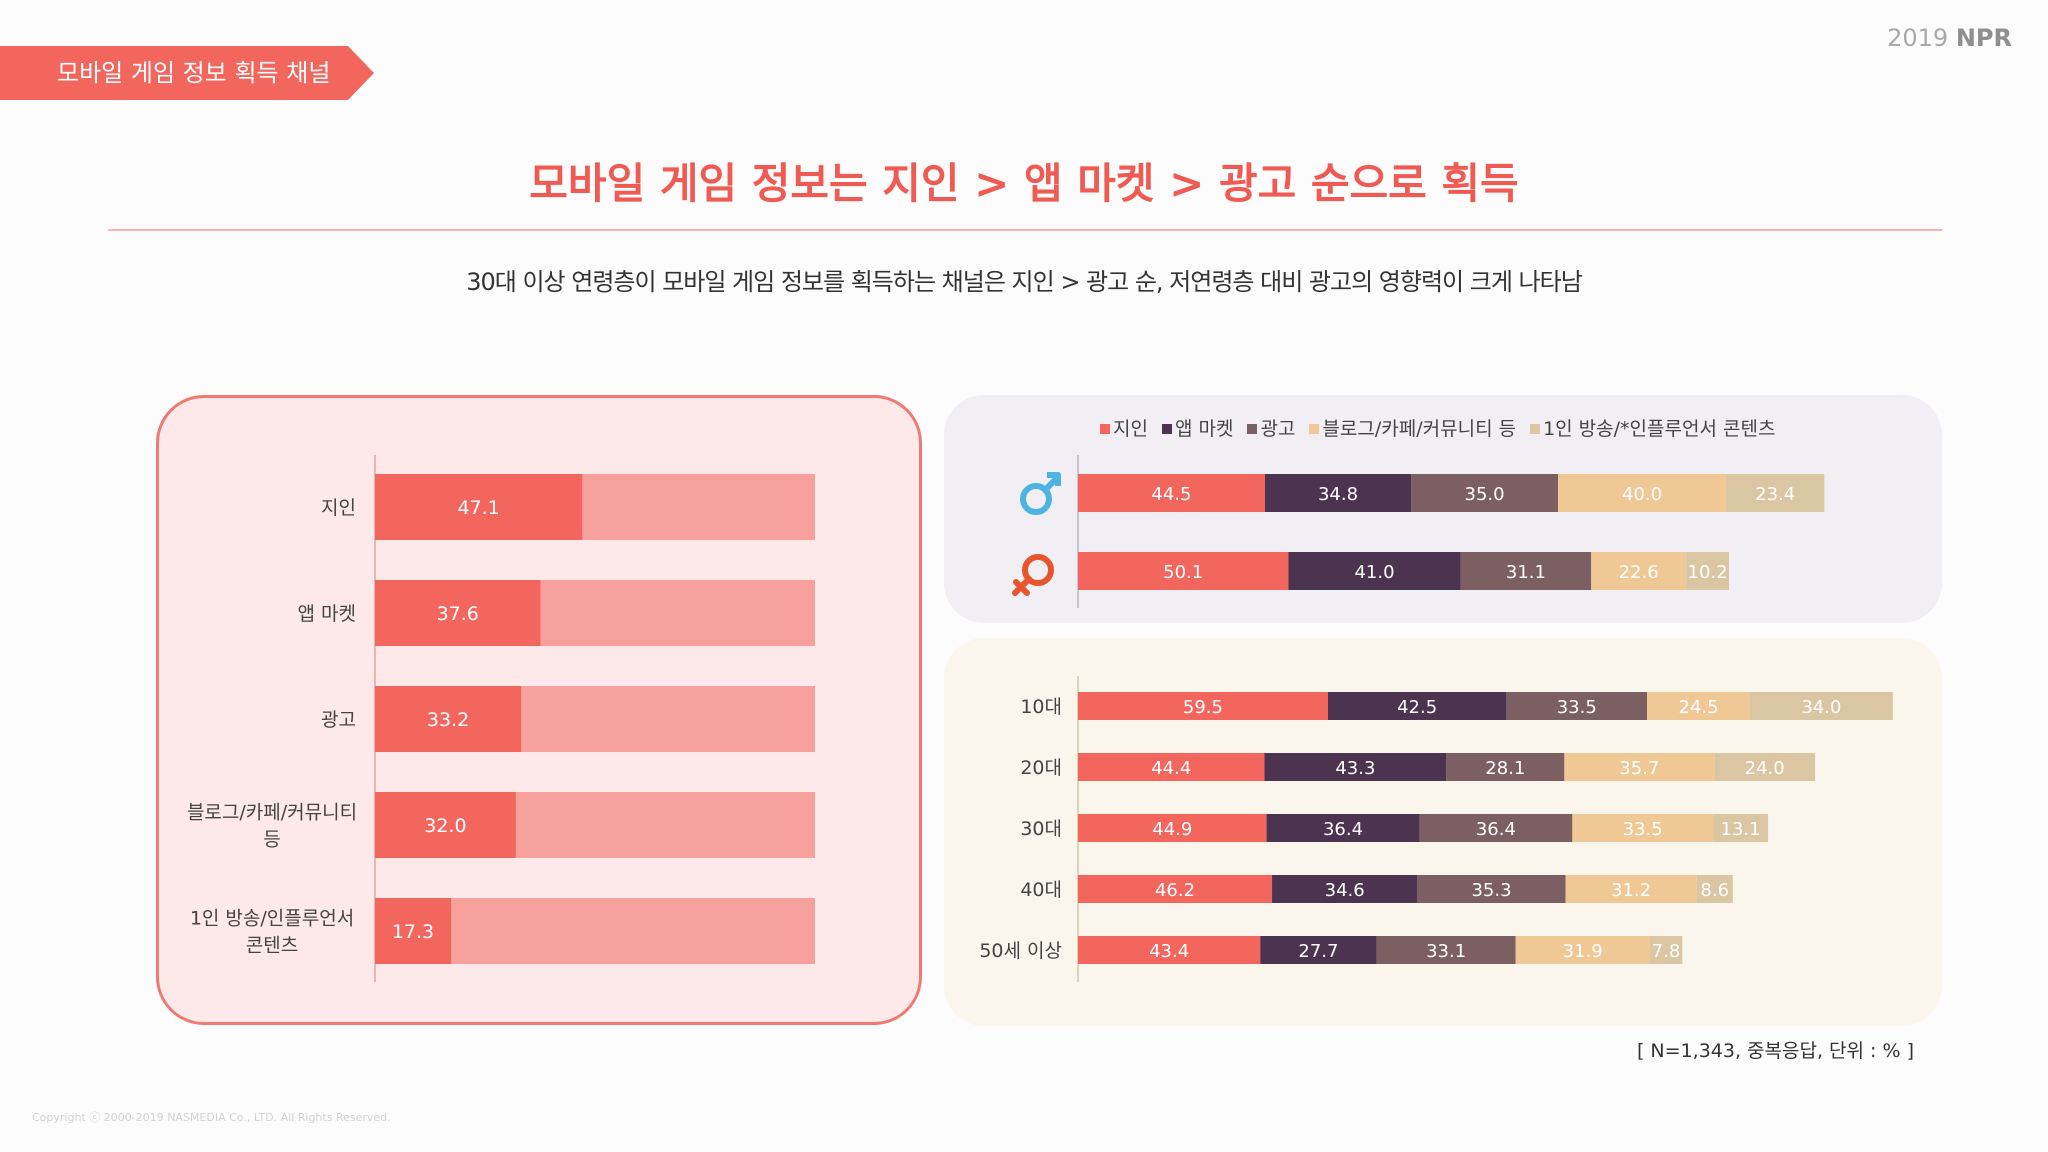 The height and width of the screenshot is (1152, 2048). What do you see at coordinates (1041, 768) in the screenshot?
I see `age-category-label: 20대` at bounding box center [1041, 768].